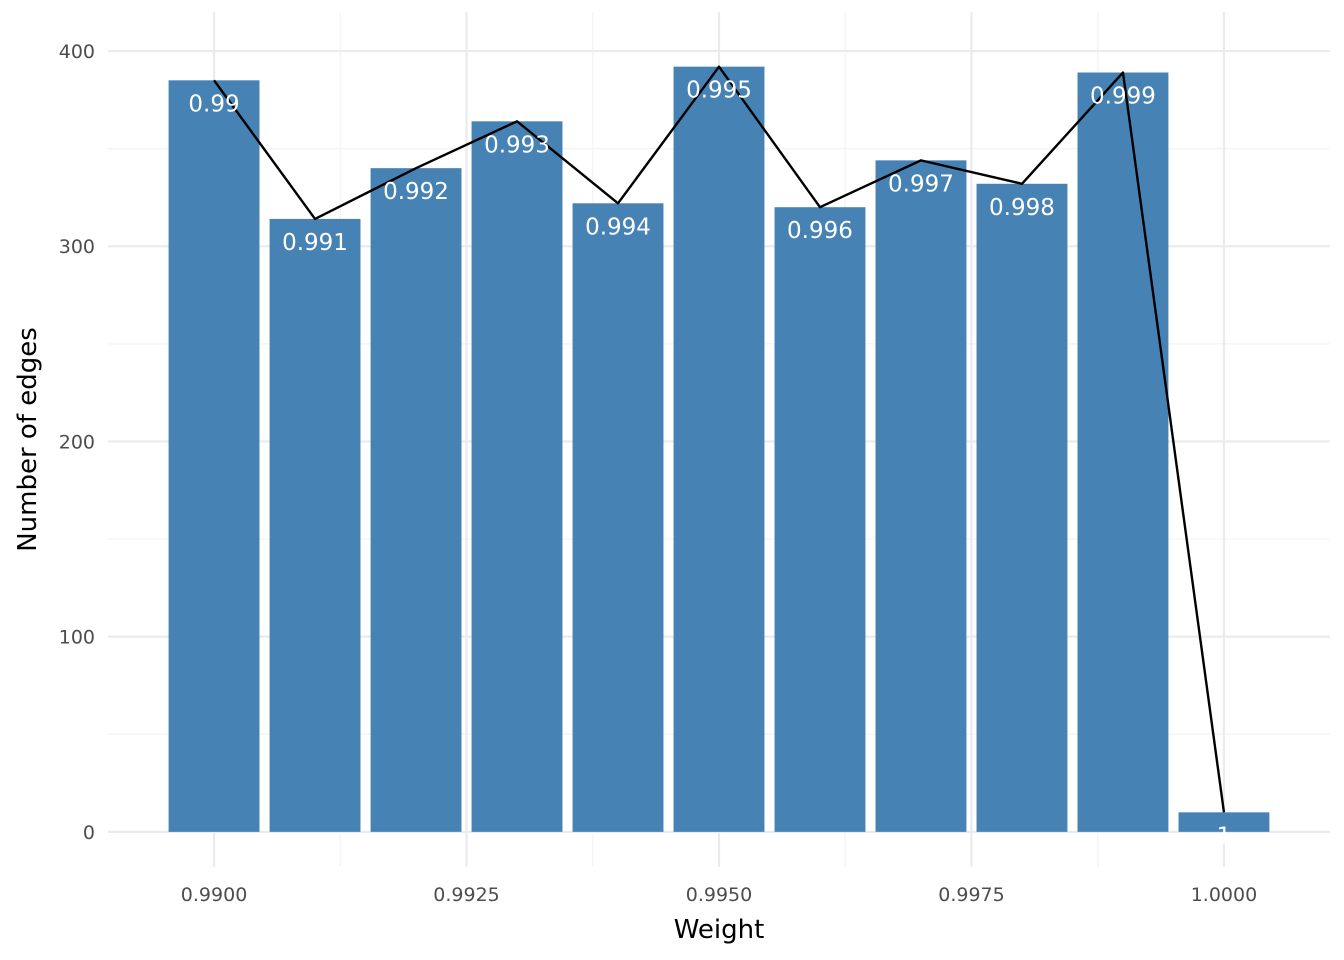 This screenshot has width=1344, height=960. Describe the element at coordinates (213, 104) in the screenshot. I see `bar-label: 0.99` at that location.